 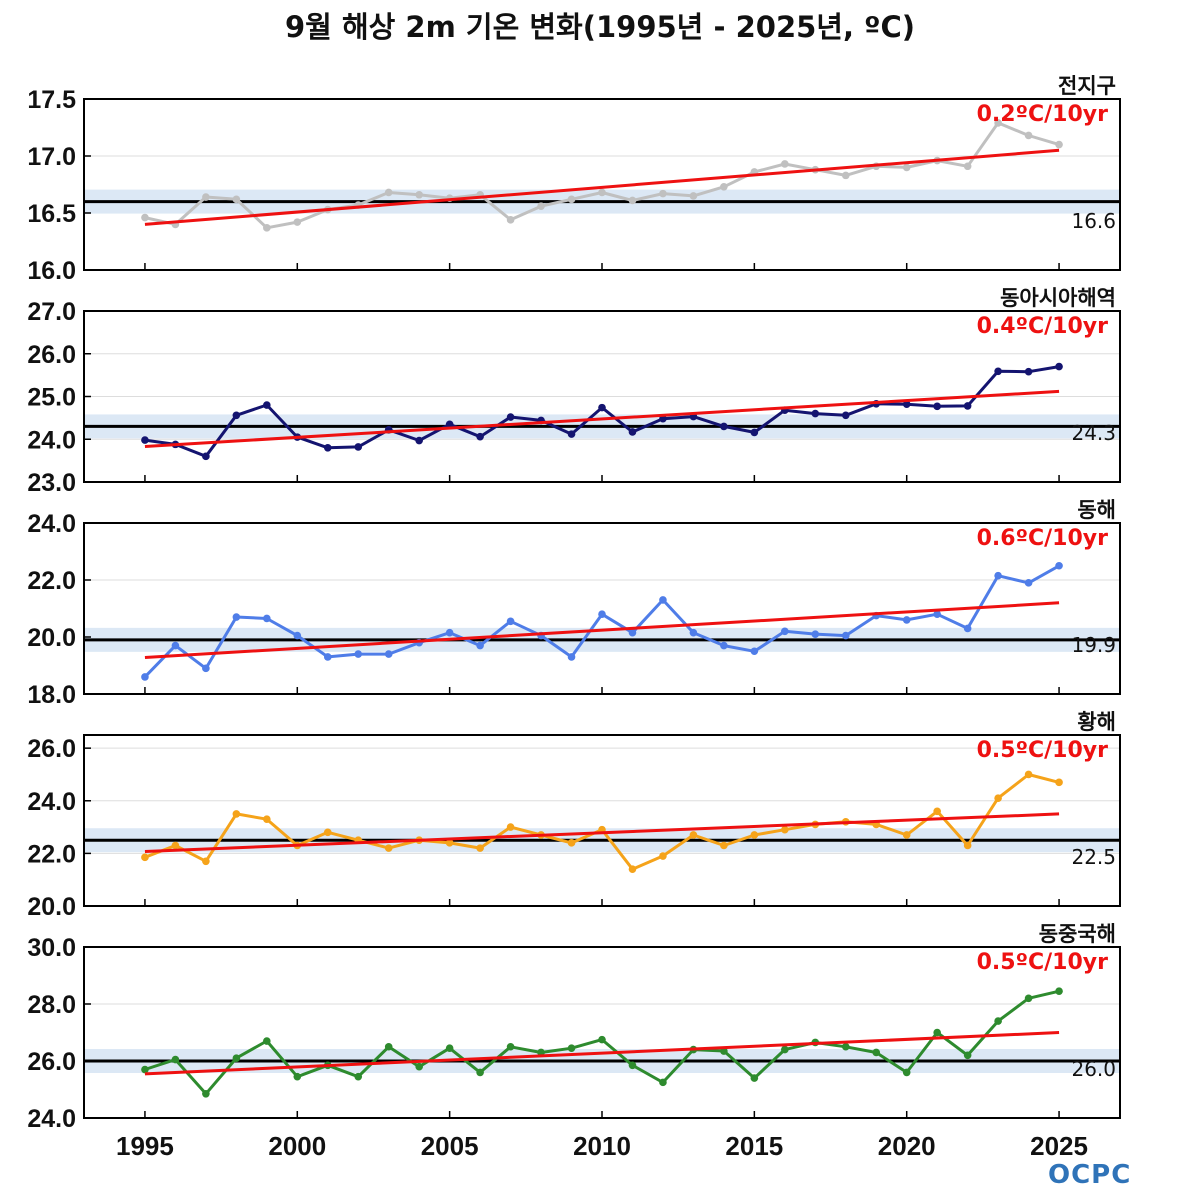 What do you see at coordinates (1093, 1069) in the screenshot?
I see `climatology-value-label: 26.0` at bounding box center [1093, 1069].